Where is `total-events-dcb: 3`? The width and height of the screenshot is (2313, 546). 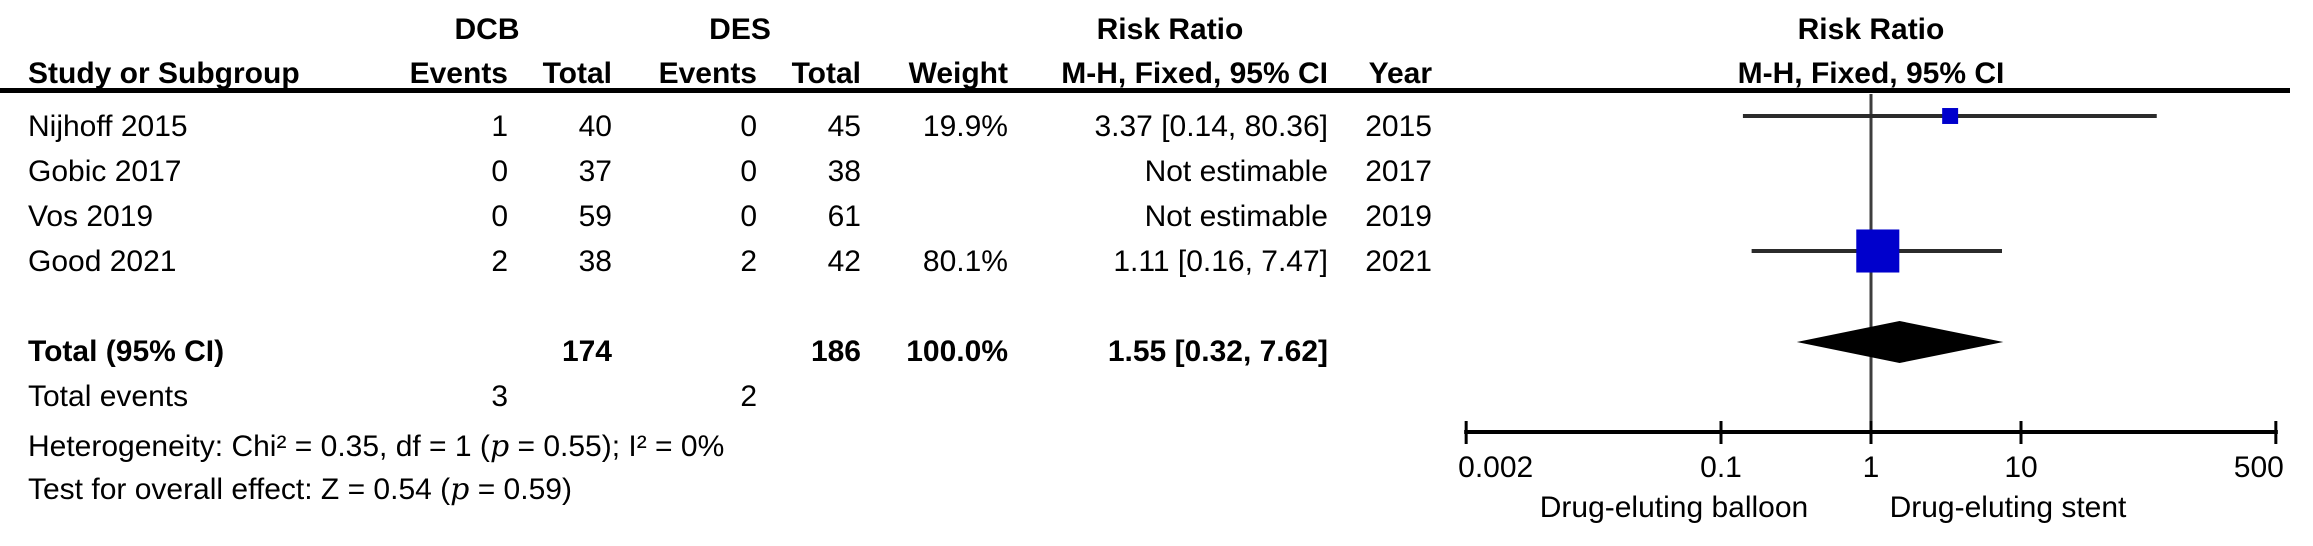 total-events-dcb: 3 is located at coordinates (499, 396).